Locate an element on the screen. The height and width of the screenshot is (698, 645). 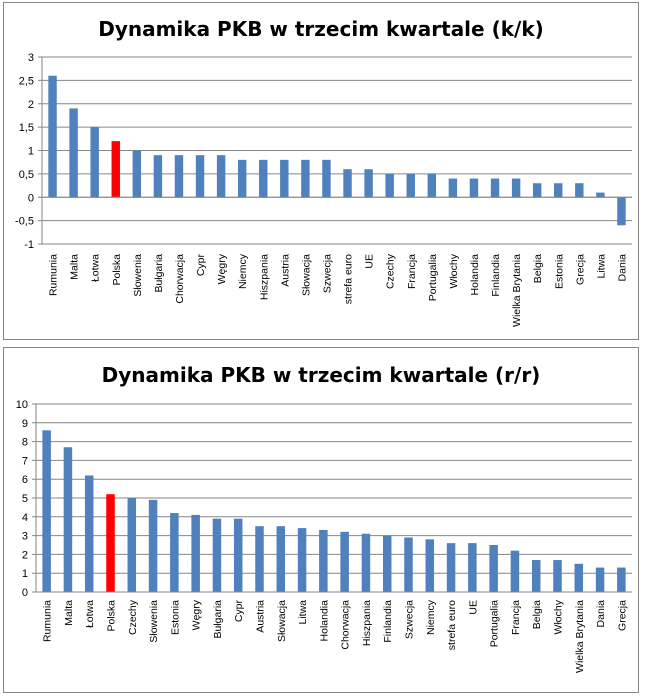
x-tick-label: Bułgaria is located at coordinates (159, 273).